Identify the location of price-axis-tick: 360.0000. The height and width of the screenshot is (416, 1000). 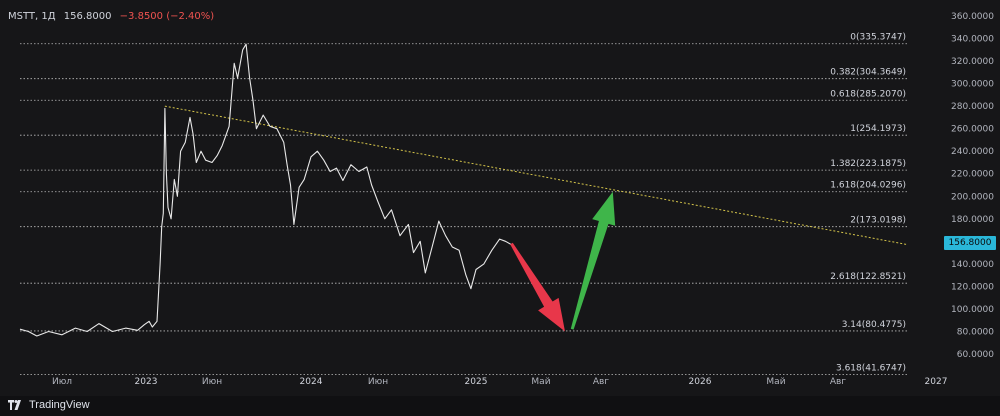
(972, 17).